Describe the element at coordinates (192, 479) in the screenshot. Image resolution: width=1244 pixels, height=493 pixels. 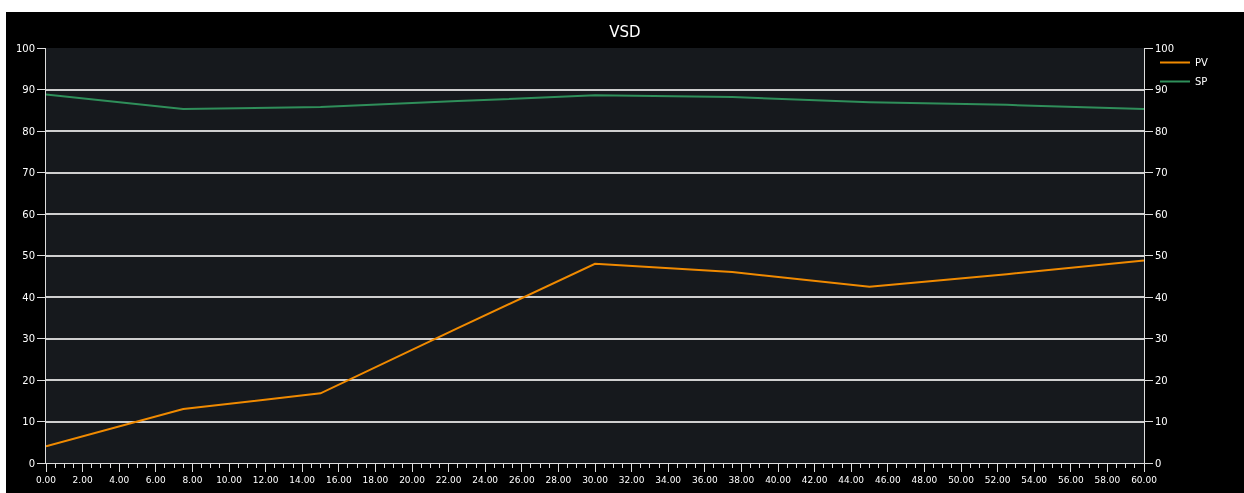
I see `x-tick-label: 8.00` at that location.